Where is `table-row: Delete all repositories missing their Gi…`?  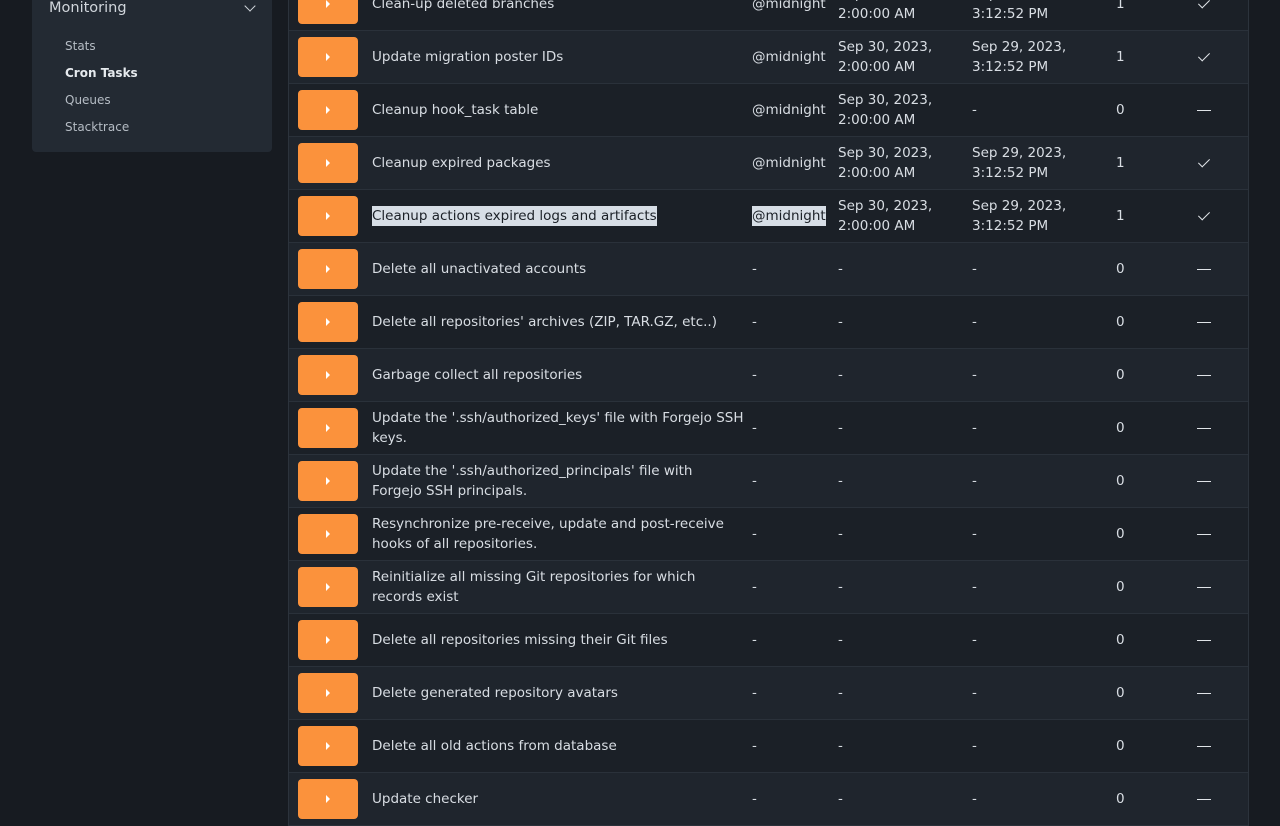 table-row: Delete all repositories missing their Gi… is located at coordinates (768, 640).